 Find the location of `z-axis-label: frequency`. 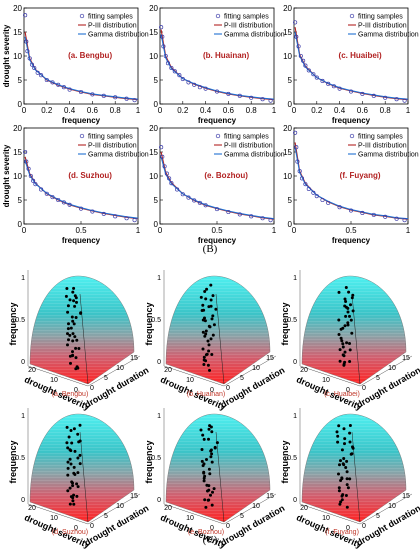

z-axis-label: frequency is located at coordinates (285, 461).